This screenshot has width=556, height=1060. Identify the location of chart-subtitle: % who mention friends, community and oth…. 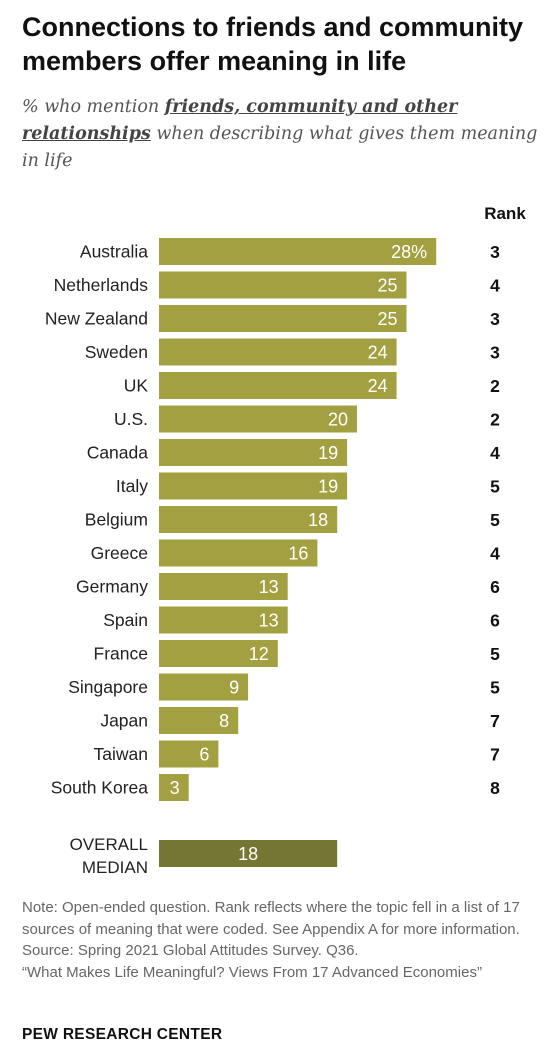
(282, 134).